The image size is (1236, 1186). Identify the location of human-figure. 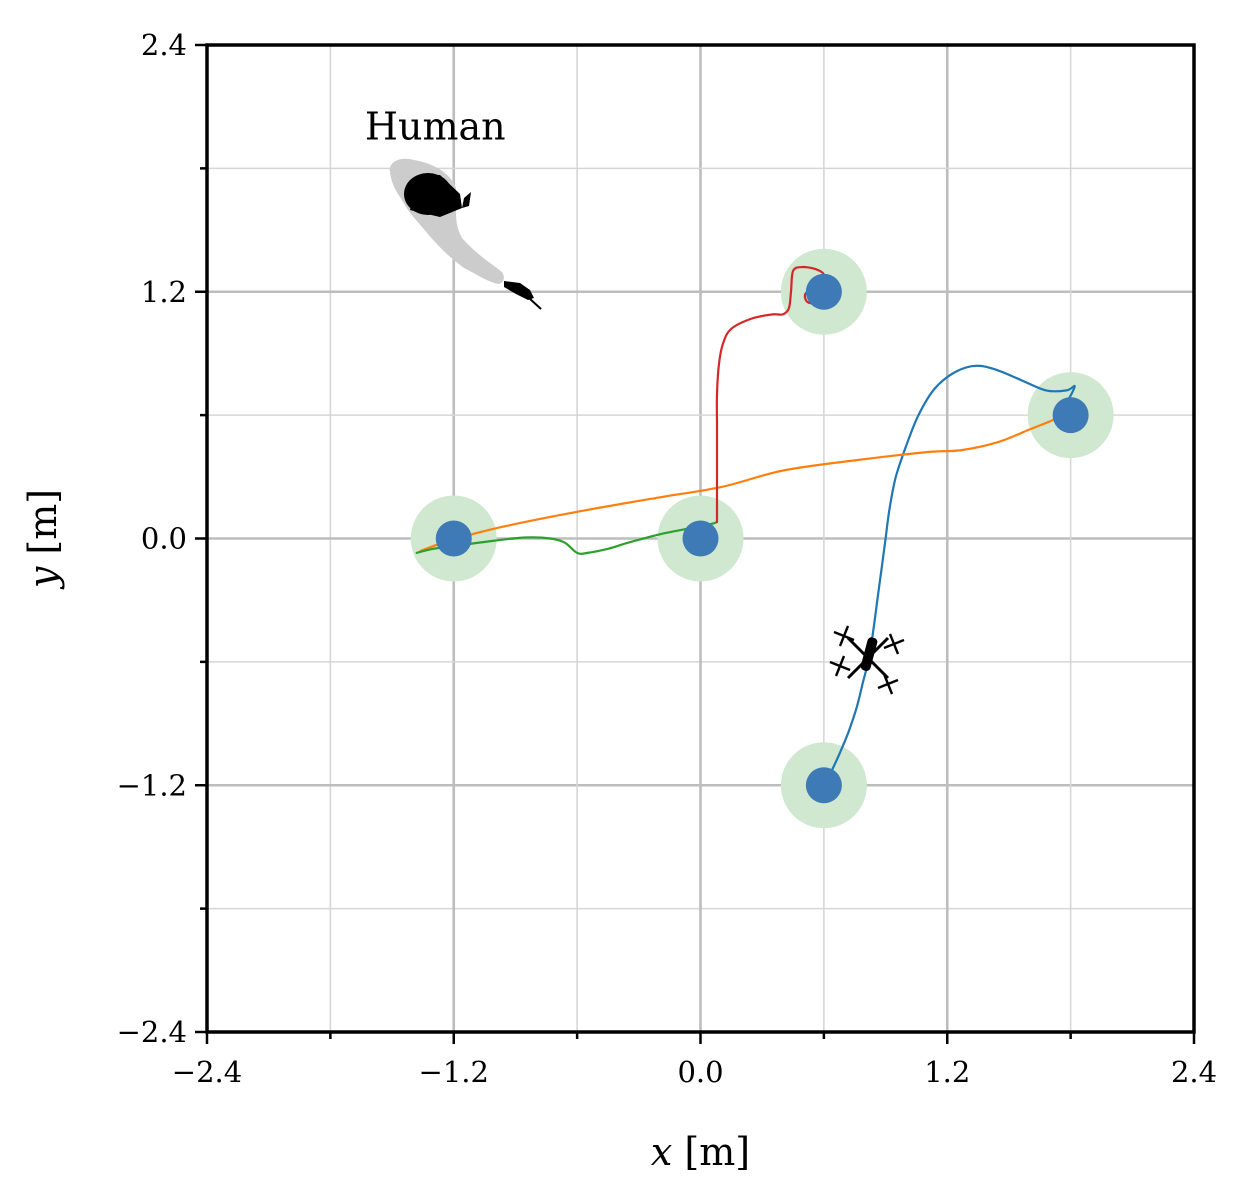
(465, 234).